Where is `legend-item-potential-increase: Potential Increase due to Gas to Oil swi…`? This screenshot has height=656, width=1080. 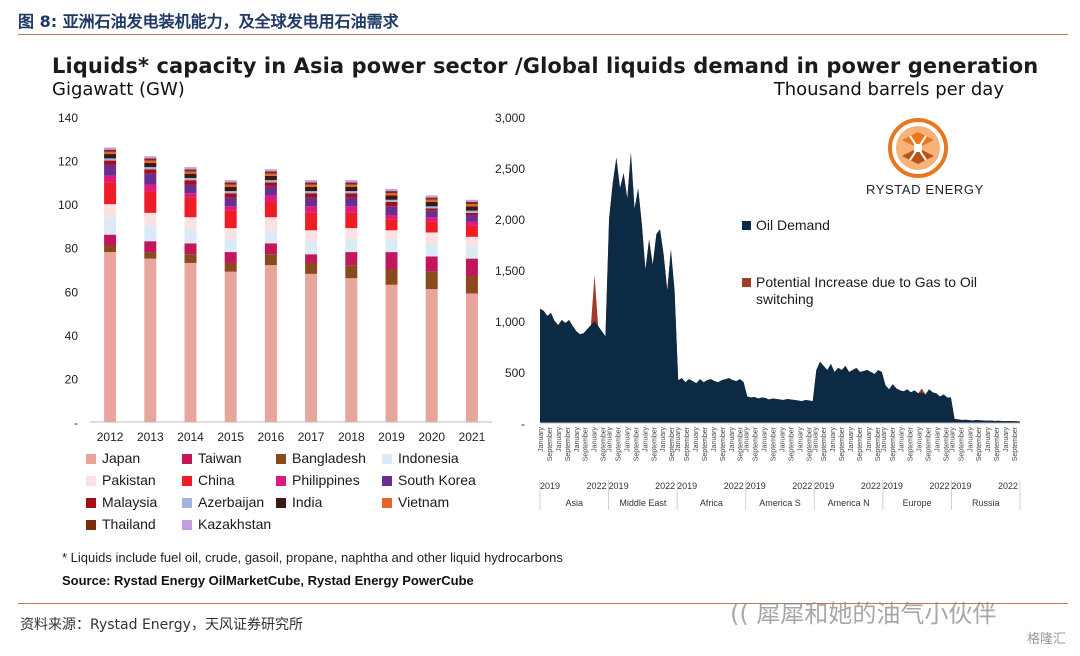 legend-item-potential-increase: Potential Increase due to Gas to Oil swi… is located at coordinates (869, 291).